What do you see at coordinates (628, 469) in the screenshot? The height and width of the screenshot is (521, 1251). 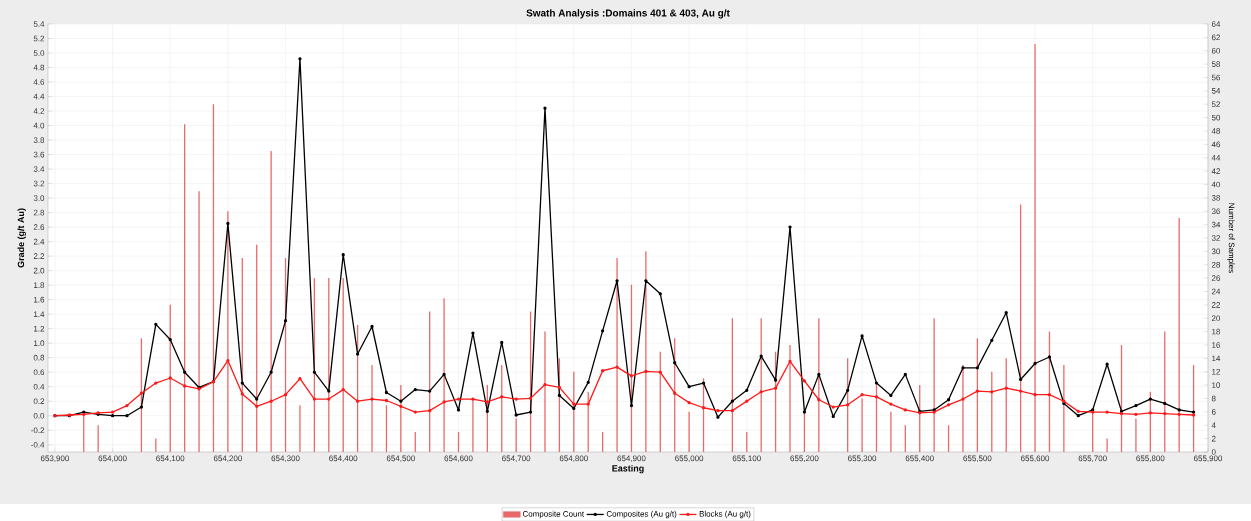 I see `x-axis-title: Easting` at bounding box center [628, 469].